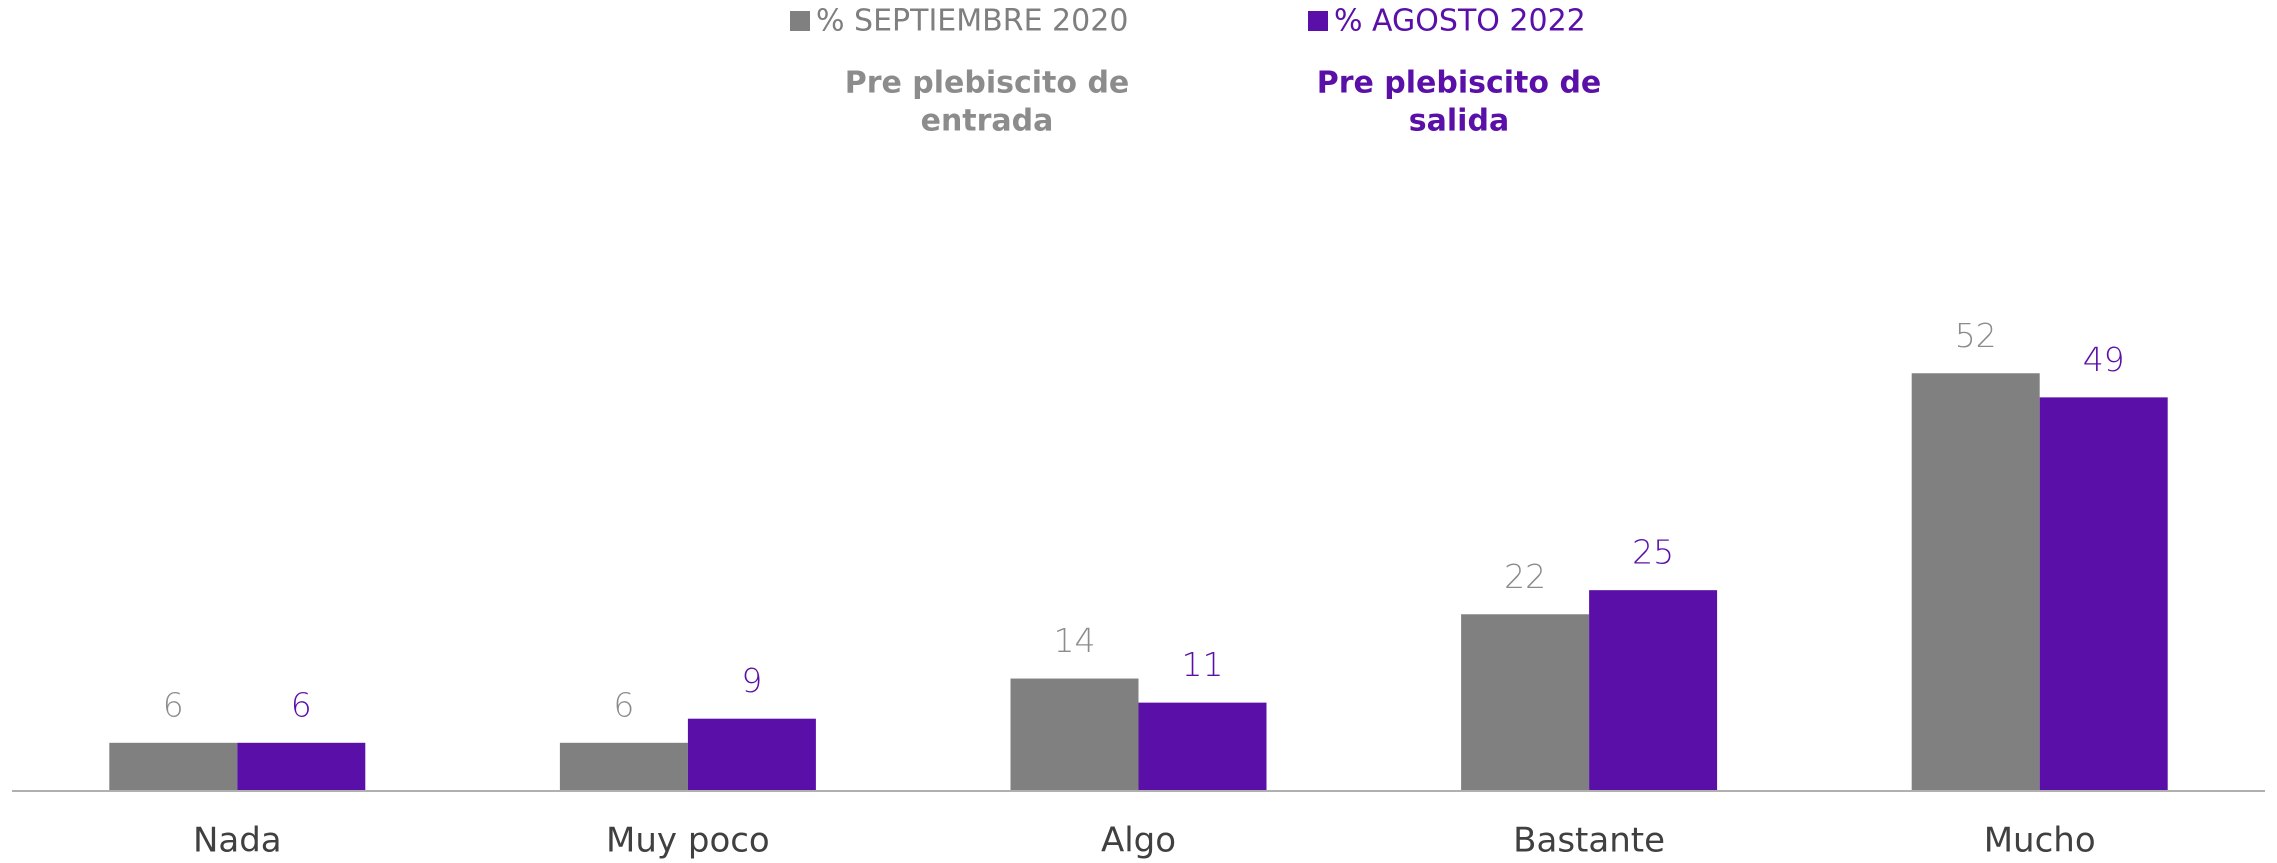 The height and width of the screenshot is (863, 2277). I want to click on value-label: 52, so click(1976, 335).